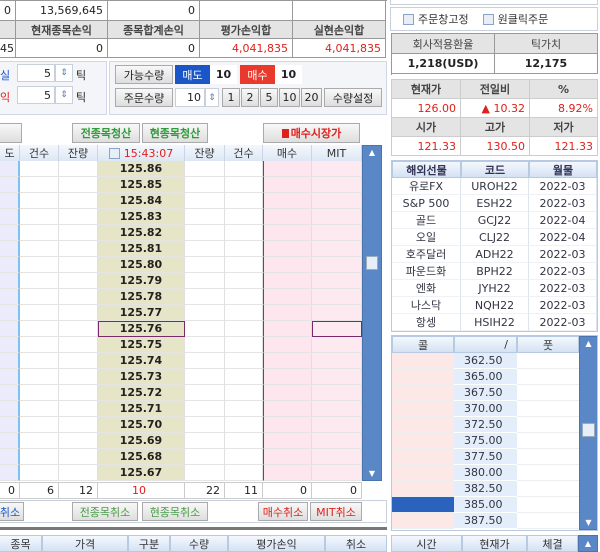  I want to click on futures-cell: HSIH22, so click(495, 322).